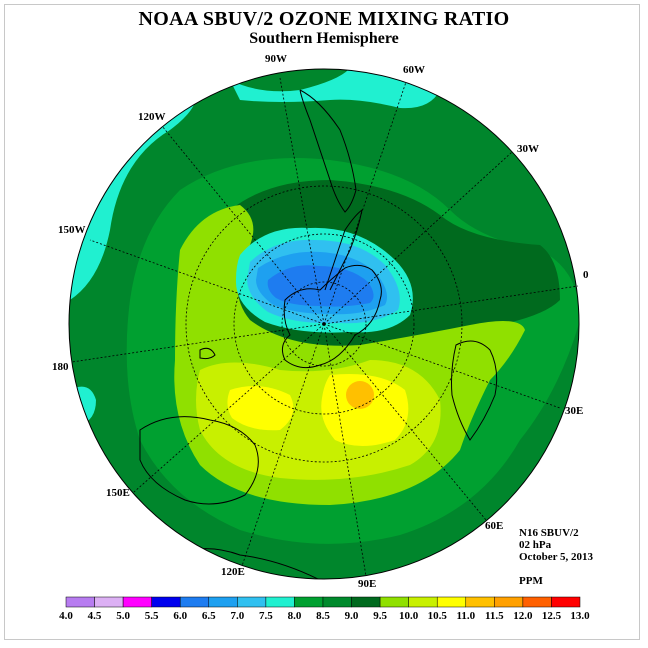  What do you see at coordinates (328, 151) in the screenshot?
I see `south-america-coast` at bounding box center [328, 151].